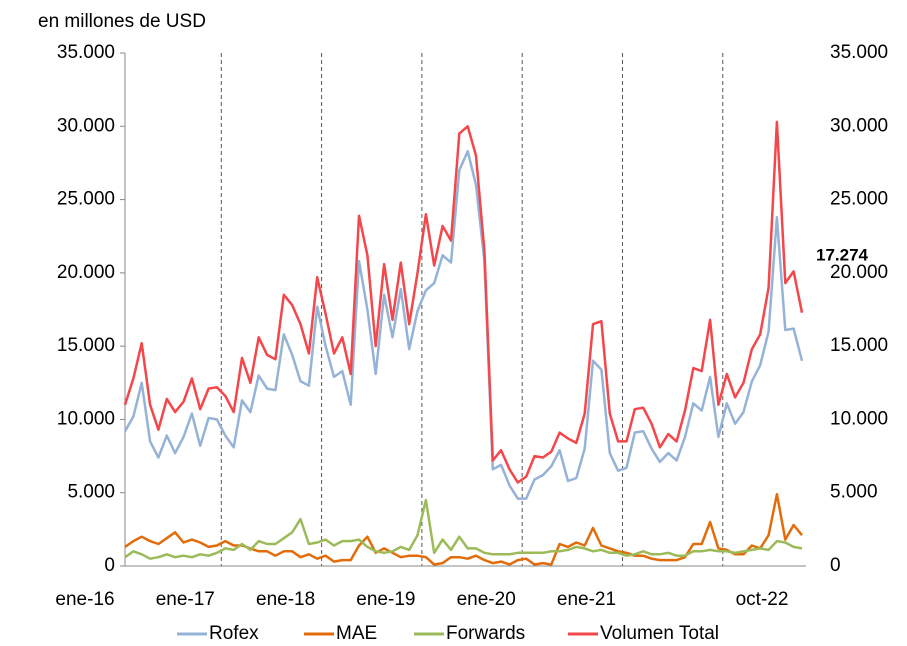 The image size is (907, 646). Describe the element at coordinates (86, 272) in the screenshot. I see `y-tick-label: 20.000` at that location.